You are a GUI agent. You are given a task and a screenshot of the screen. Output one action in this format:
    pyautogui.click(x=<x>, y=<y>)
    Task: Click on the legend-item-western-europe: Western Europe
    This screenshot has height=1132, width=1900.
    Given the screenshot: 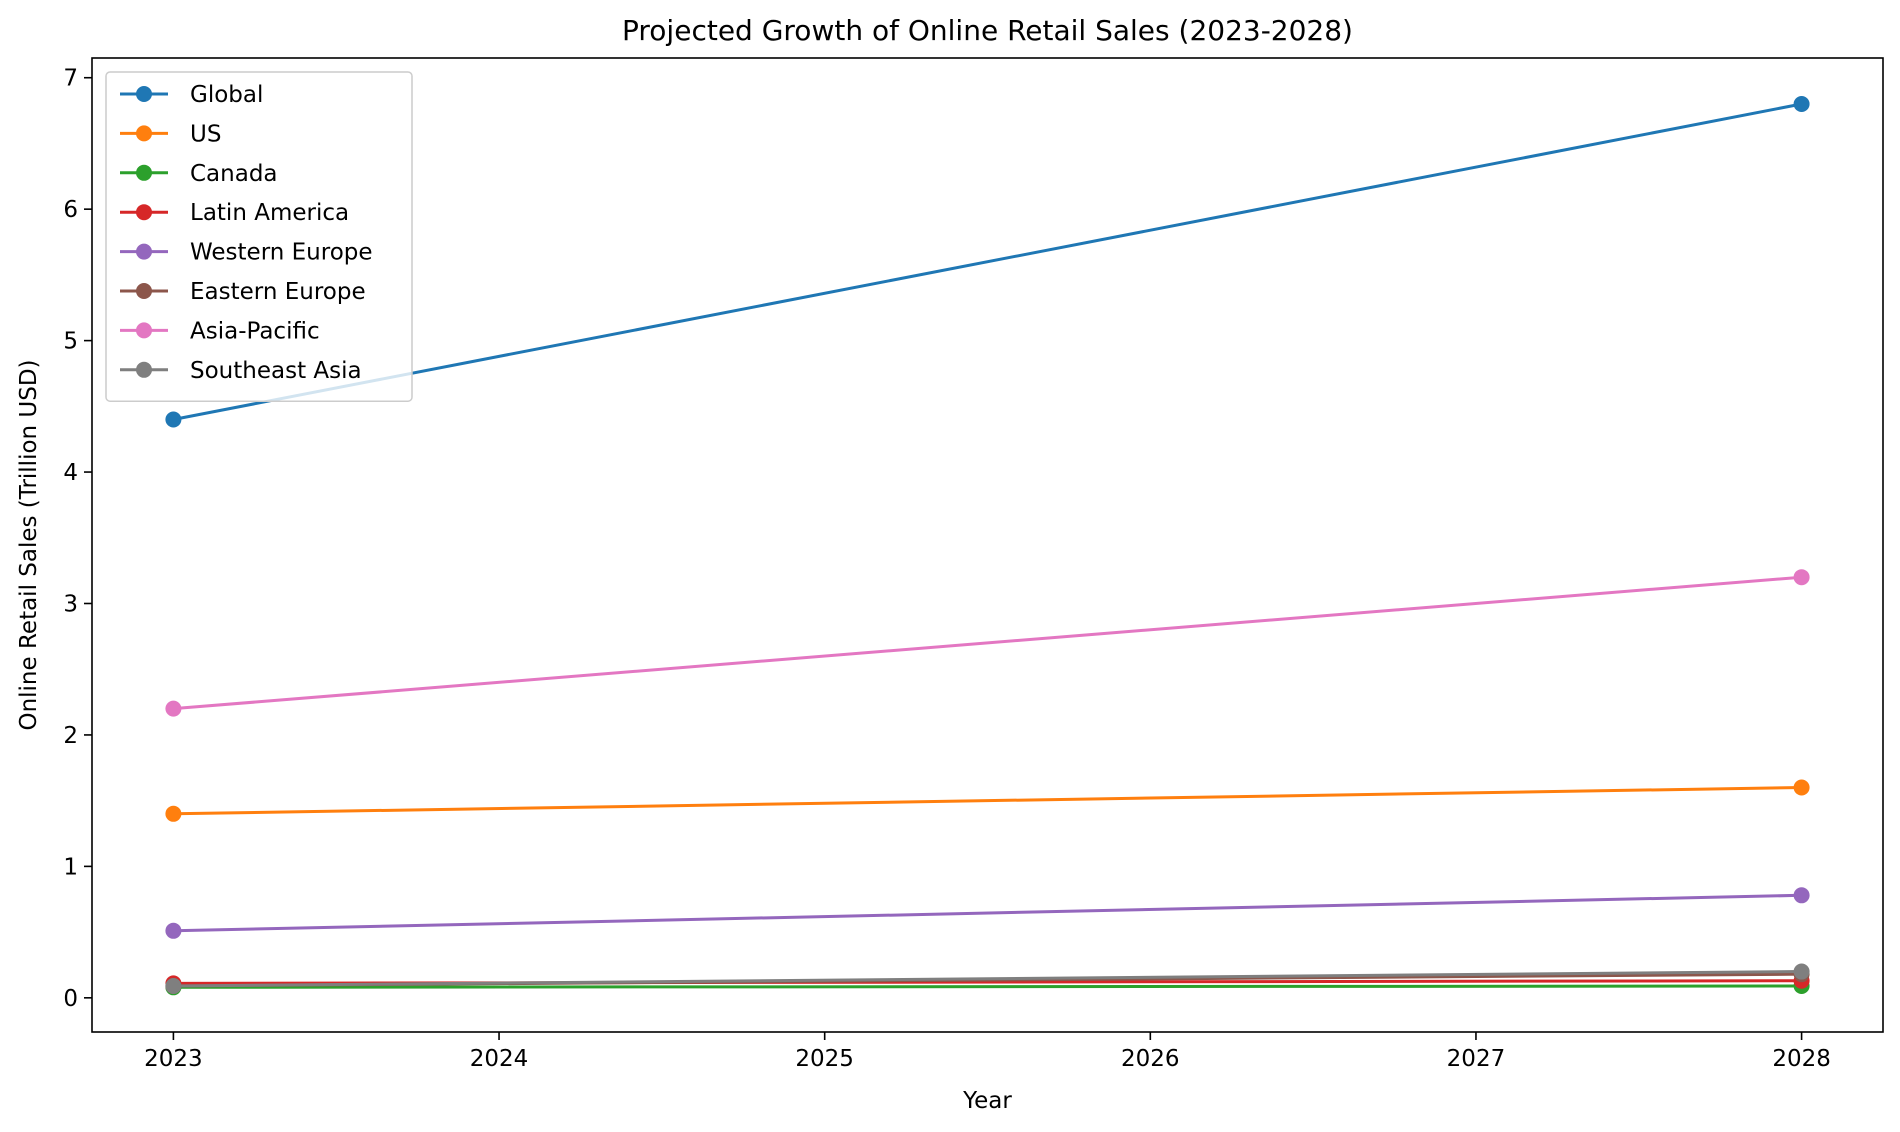 What is the action you would take?
    pyautogui.click(x=246, y=253)
    